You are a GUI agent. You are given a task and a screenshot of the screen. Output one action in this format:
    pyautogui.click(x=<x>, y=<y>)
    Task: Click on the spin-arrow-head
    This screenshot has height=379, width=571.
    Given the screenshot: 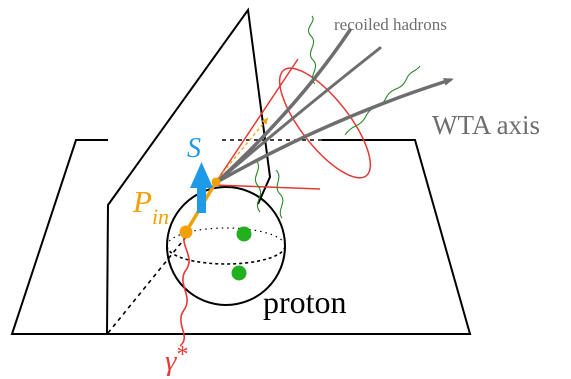 What is the action you would take?
    pyautogui.click(x=201, y=175)
    